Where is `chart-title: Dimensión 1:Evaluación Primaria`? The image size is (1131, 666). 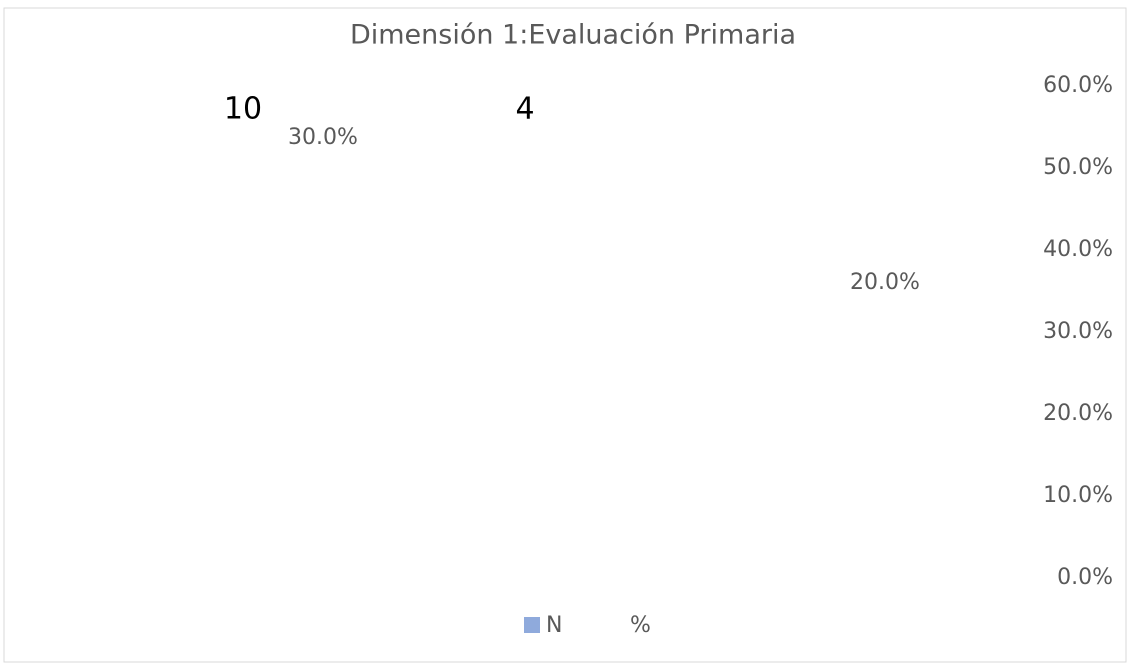
chart-title: Dimensión 1:Evaluación Primaria is located at coordinates (573, 35).